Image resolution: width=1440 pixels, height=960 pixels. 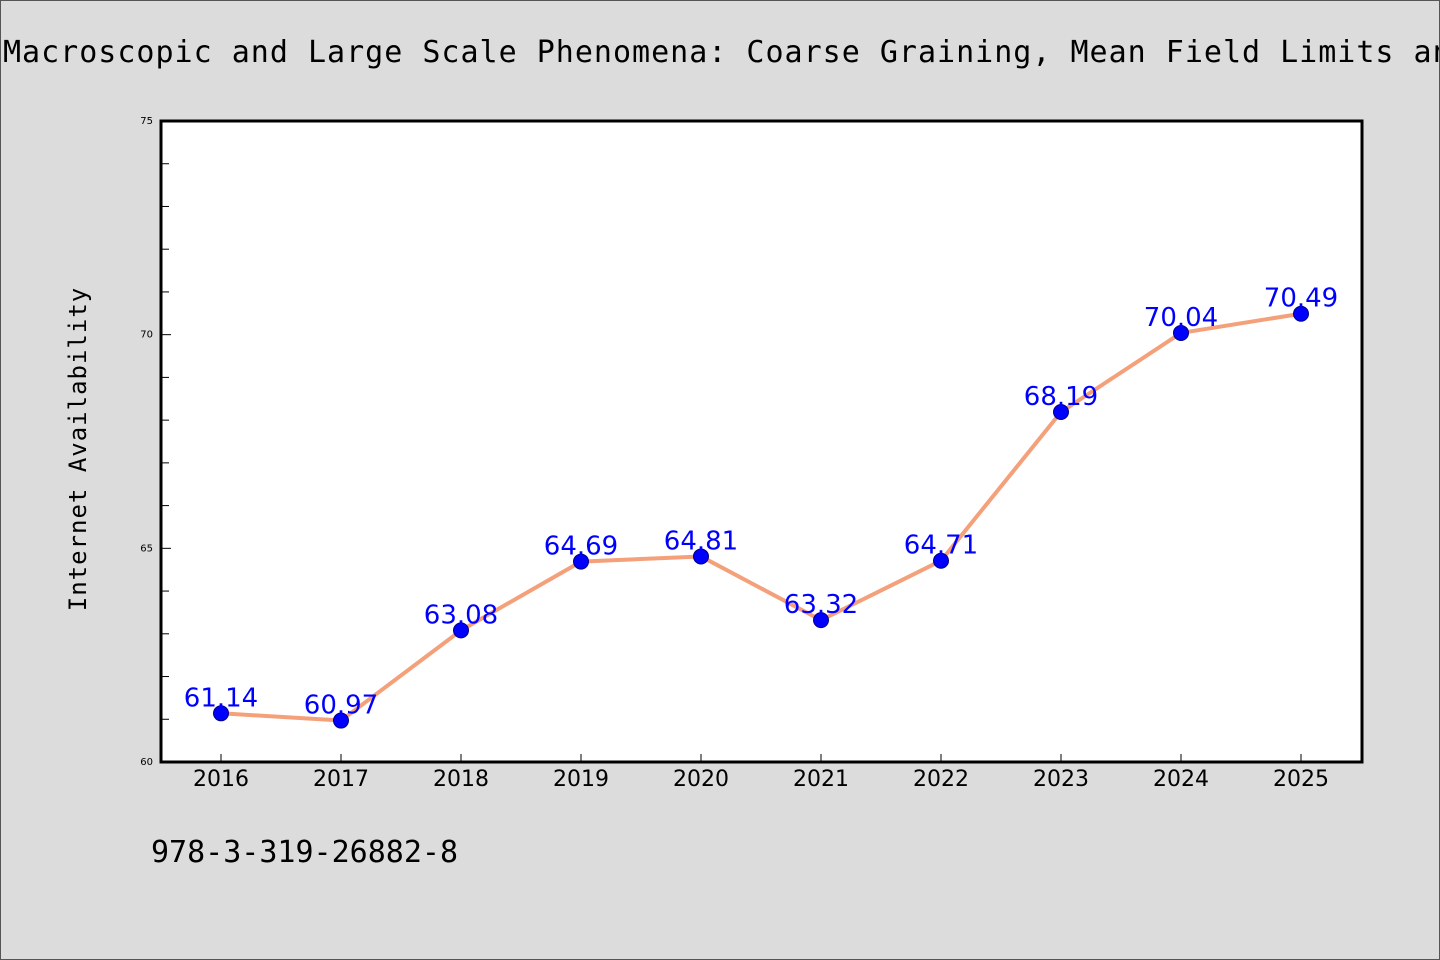 I want to click on x-tick-label: 2024, so click(x=1181, y=779).